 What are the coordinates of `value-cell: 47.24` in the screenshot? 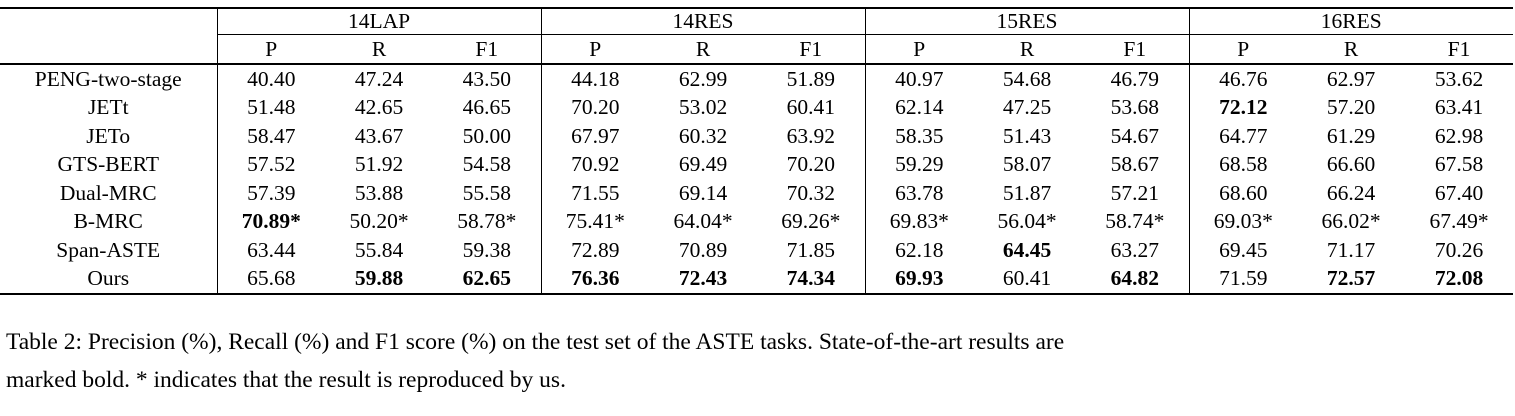 It's located at (379, 78).